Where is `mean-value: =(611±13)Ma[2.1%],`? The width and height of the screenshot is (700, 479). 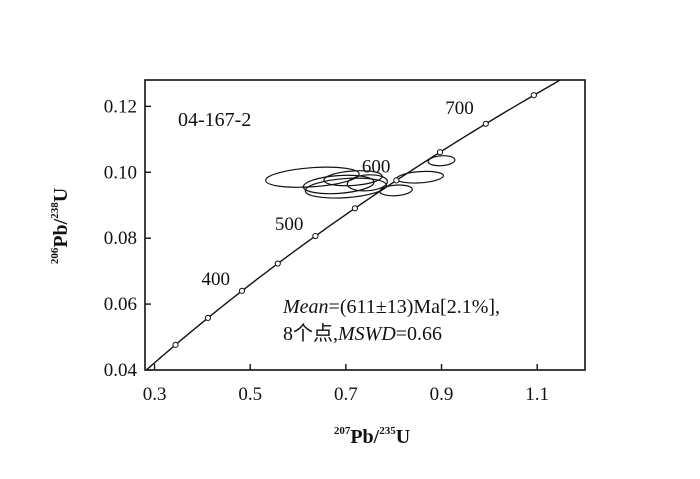 mean-value: =(611±13)Ma[2.1%], is located at coordinates (414, 307).